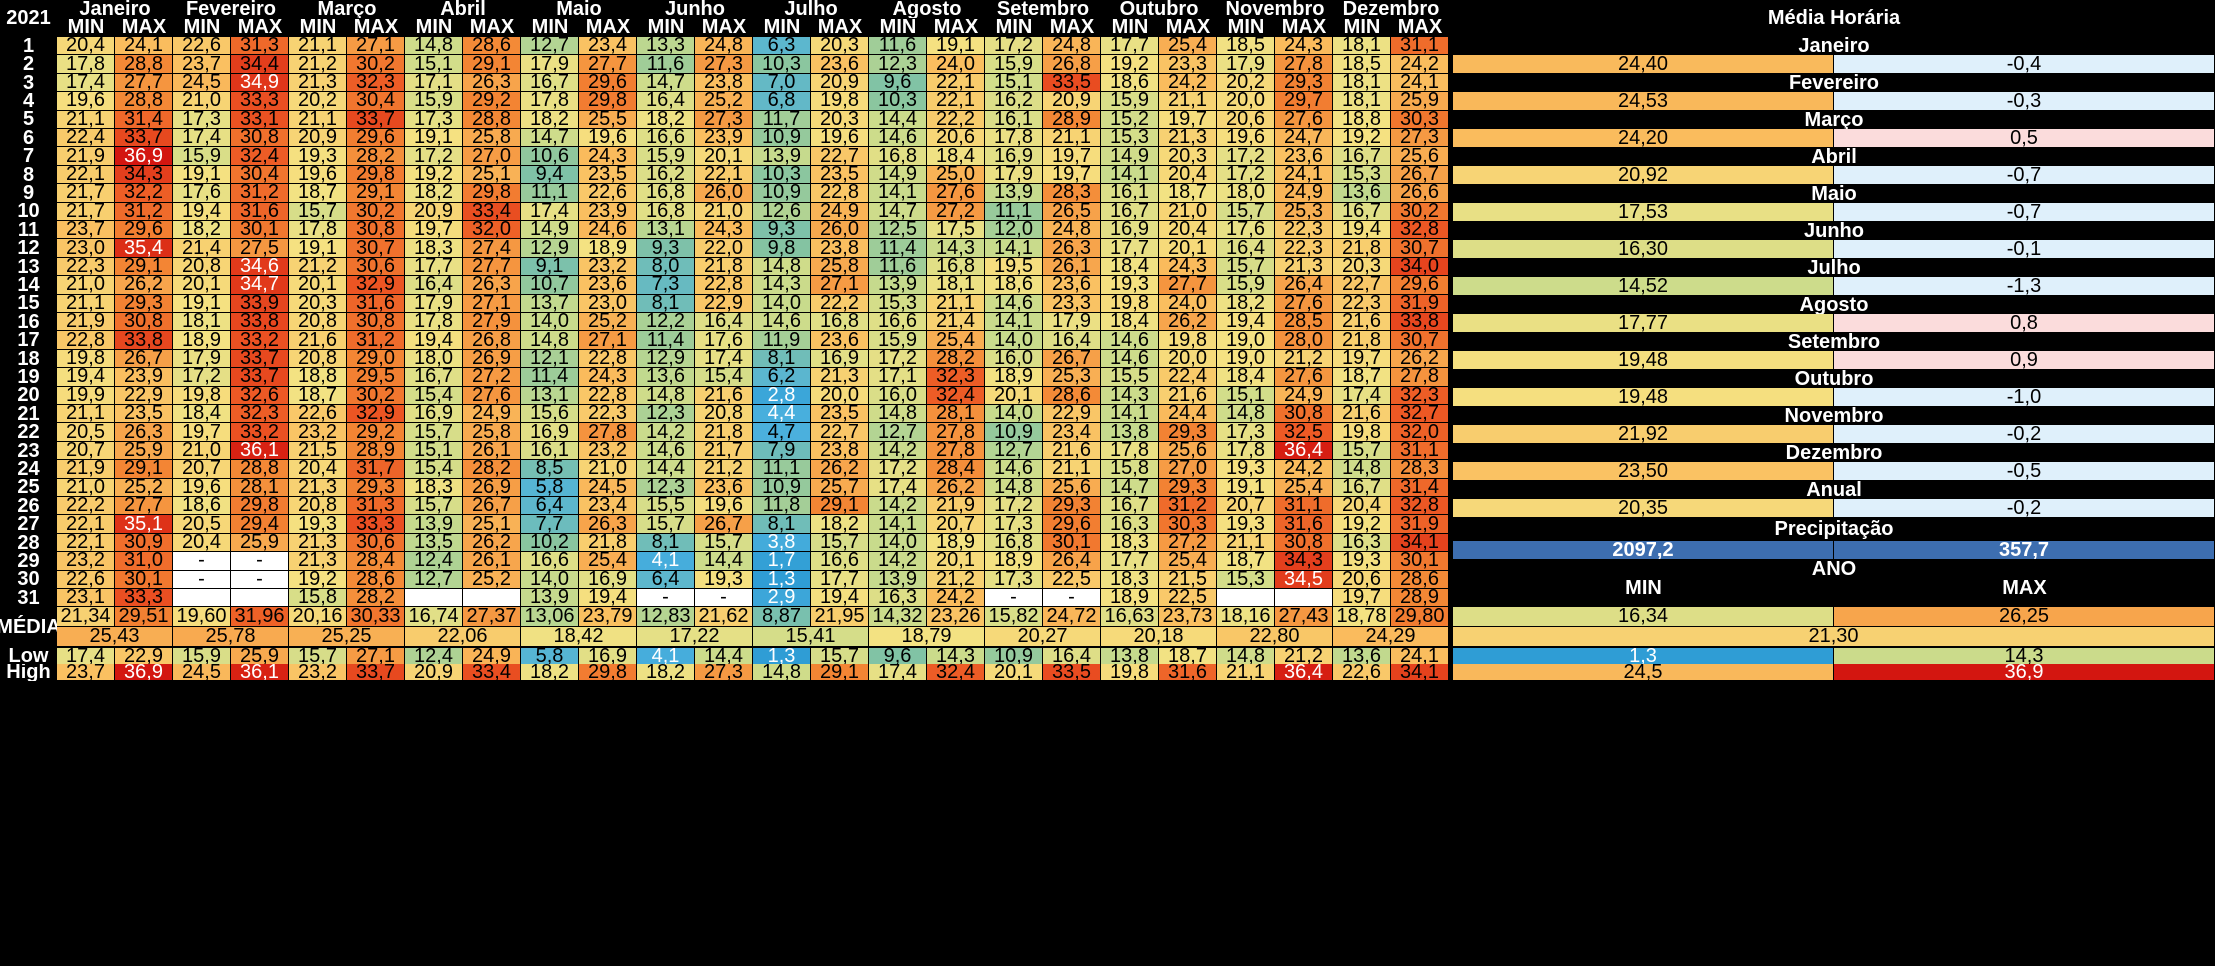 The image size is (2215, 966). What do you see at coordinates (724, 359) in the screenshot?
I see `temp-cell: 17,4` at bounding box center [724, 359].